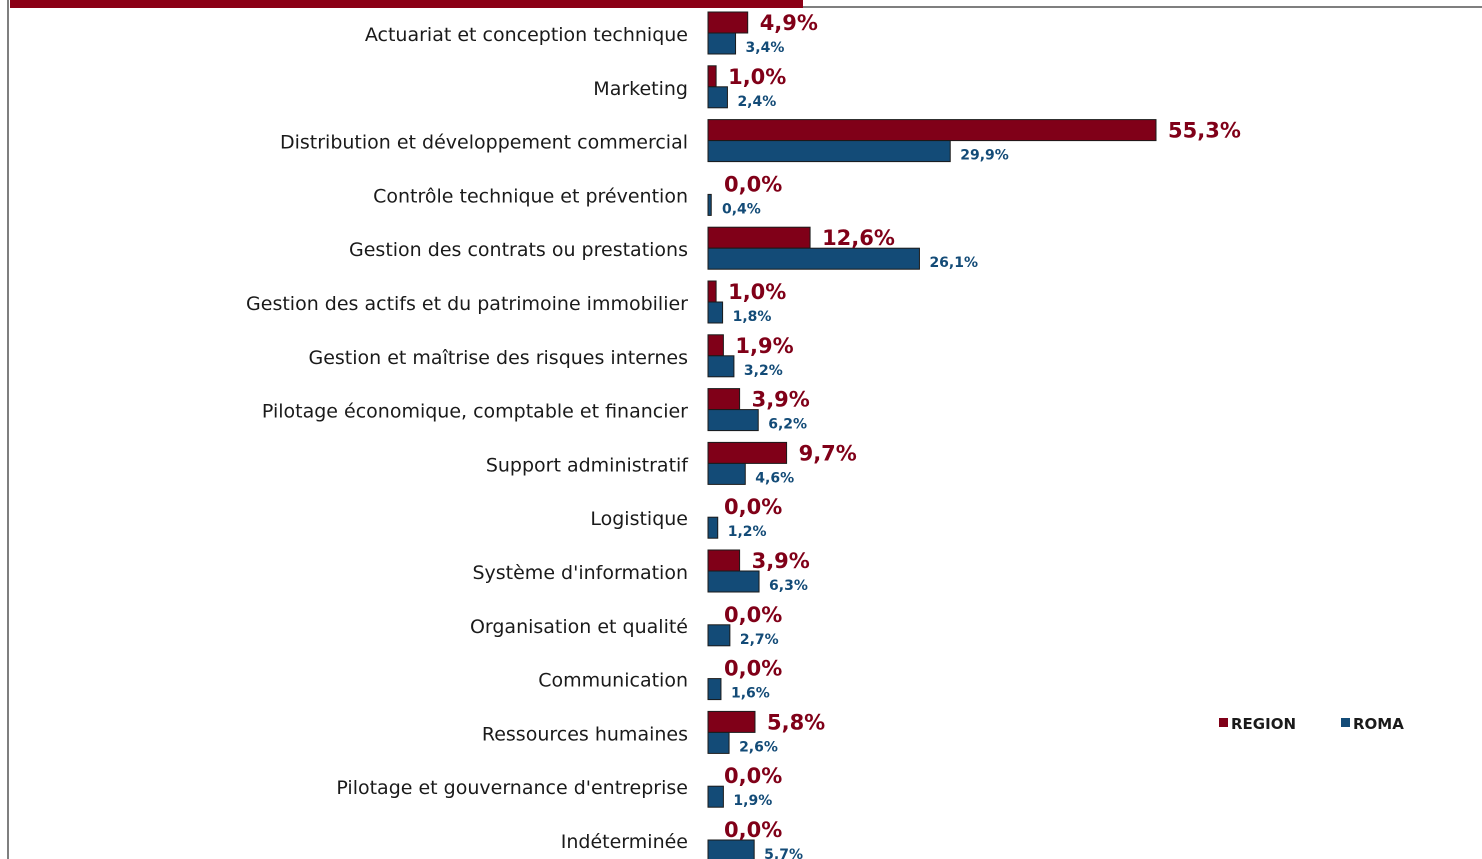 This screenshot has height=859, width=1482. What do you see at coordinates (781, 561) in the screenshot?
I see `value-label-region-11: 3,9%` at bounding box center [781, 561].